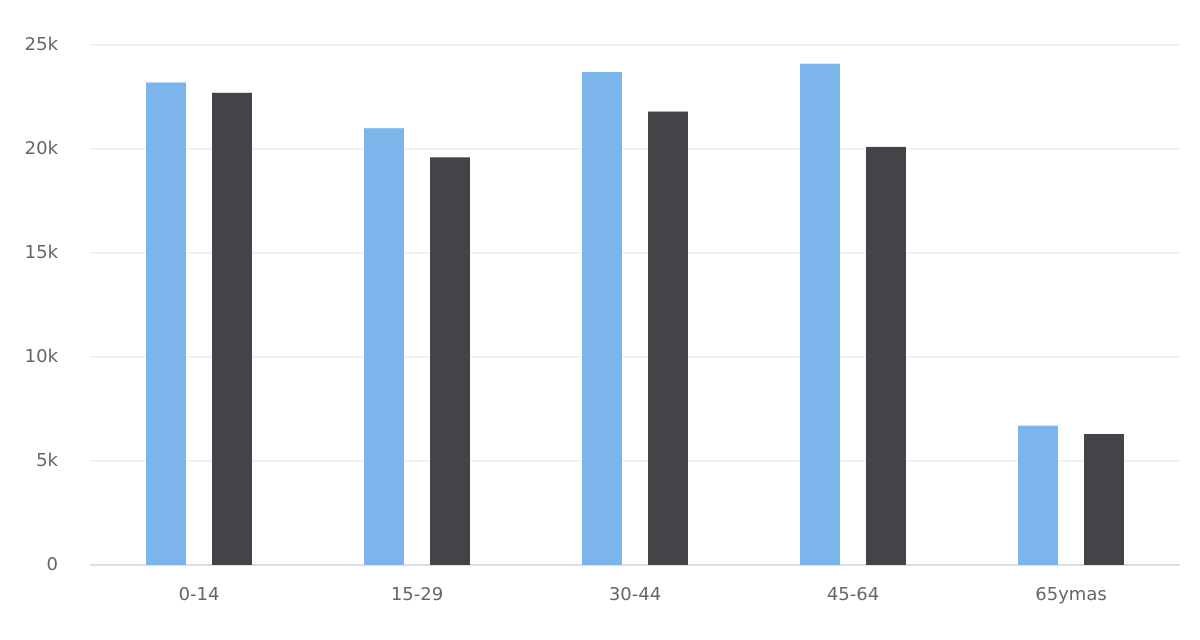 Image resolution: width=1200 pixels, height=640 pixels. Describe the element at coordinates (42, 356) in the screenshot. I see `y-tick-label: 10k` at that location.